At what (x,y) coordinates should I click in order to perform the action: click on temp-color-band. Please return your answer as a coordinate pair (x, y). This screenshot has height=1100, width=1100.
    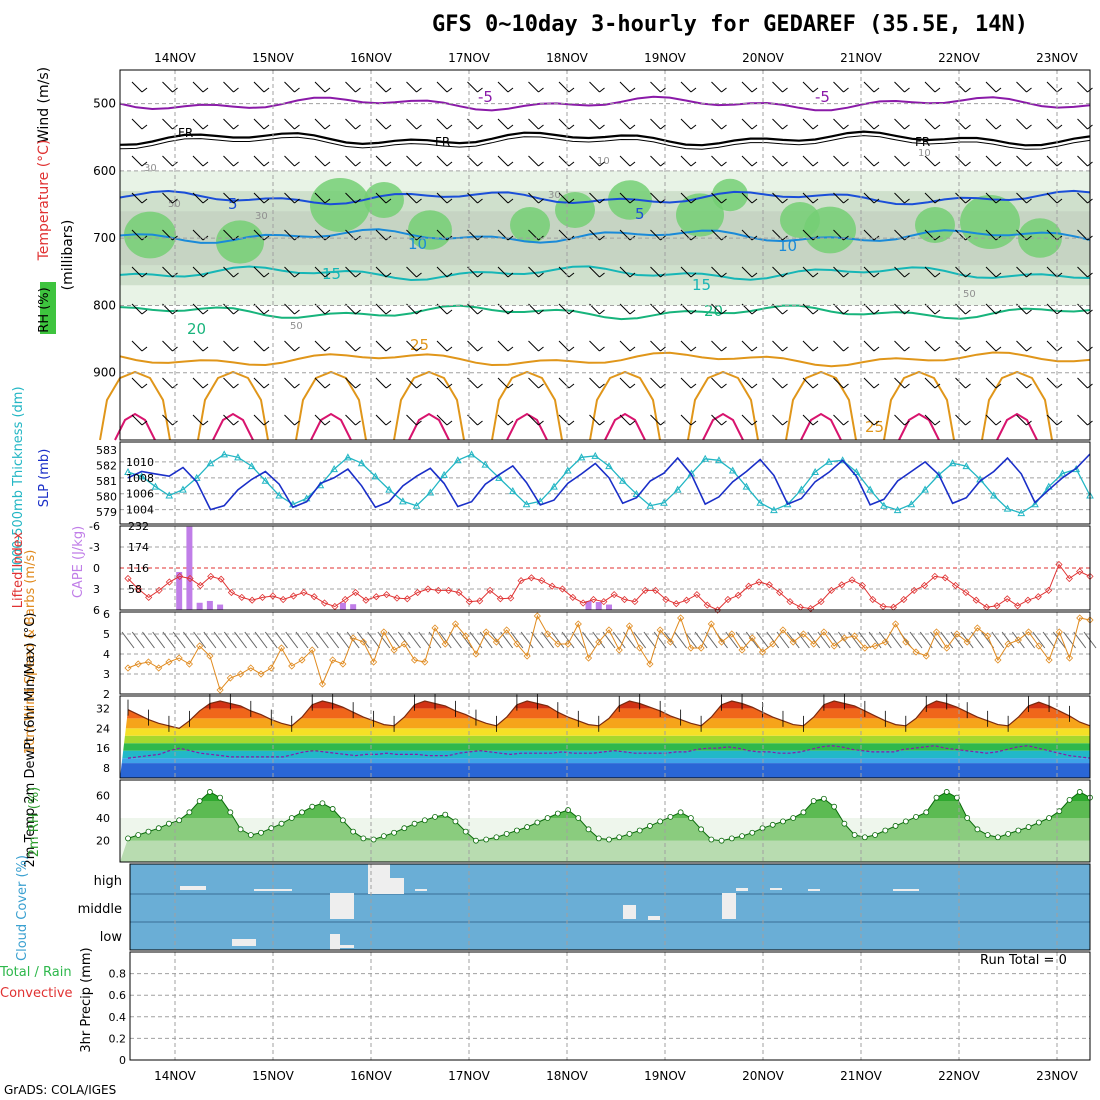
    Looking at the image, I should click on (605, 747).